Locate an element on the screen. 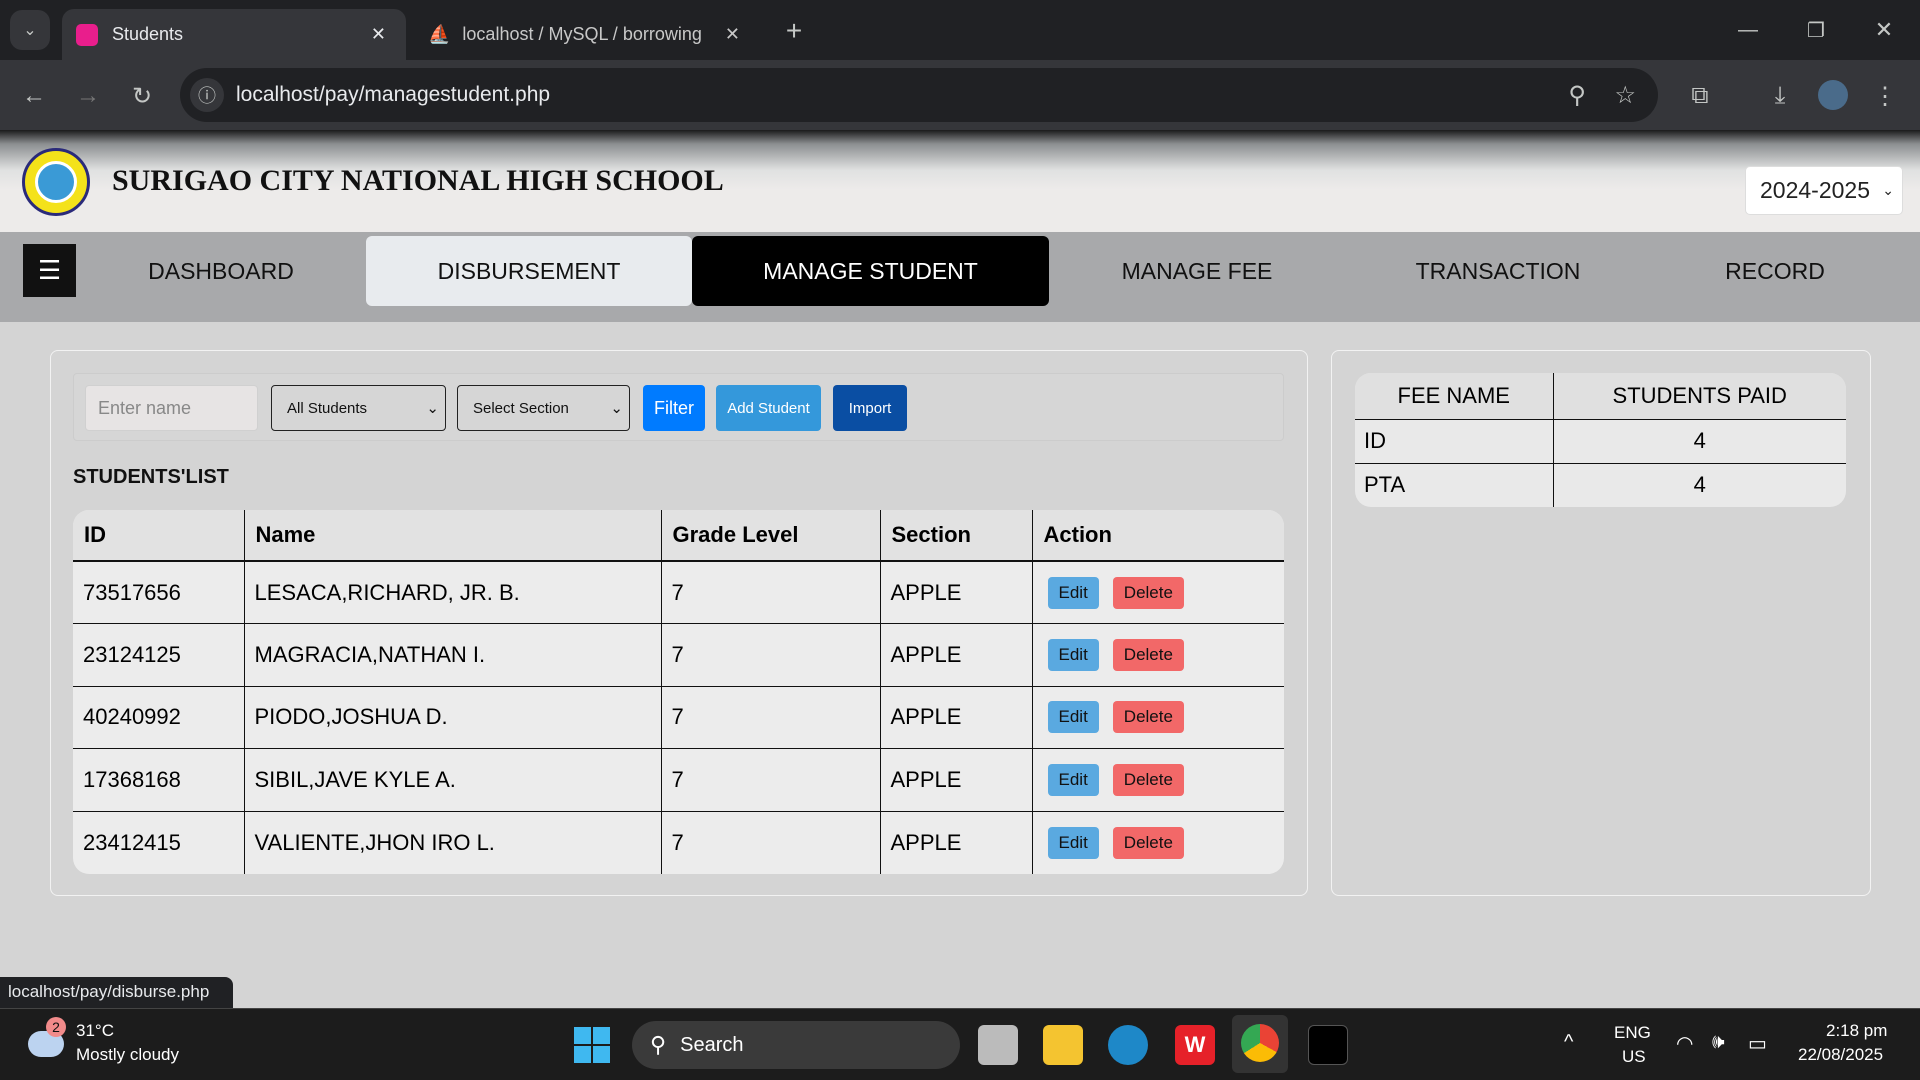  extensions-icon: ⧉ is located at coordinates (1700, 95).